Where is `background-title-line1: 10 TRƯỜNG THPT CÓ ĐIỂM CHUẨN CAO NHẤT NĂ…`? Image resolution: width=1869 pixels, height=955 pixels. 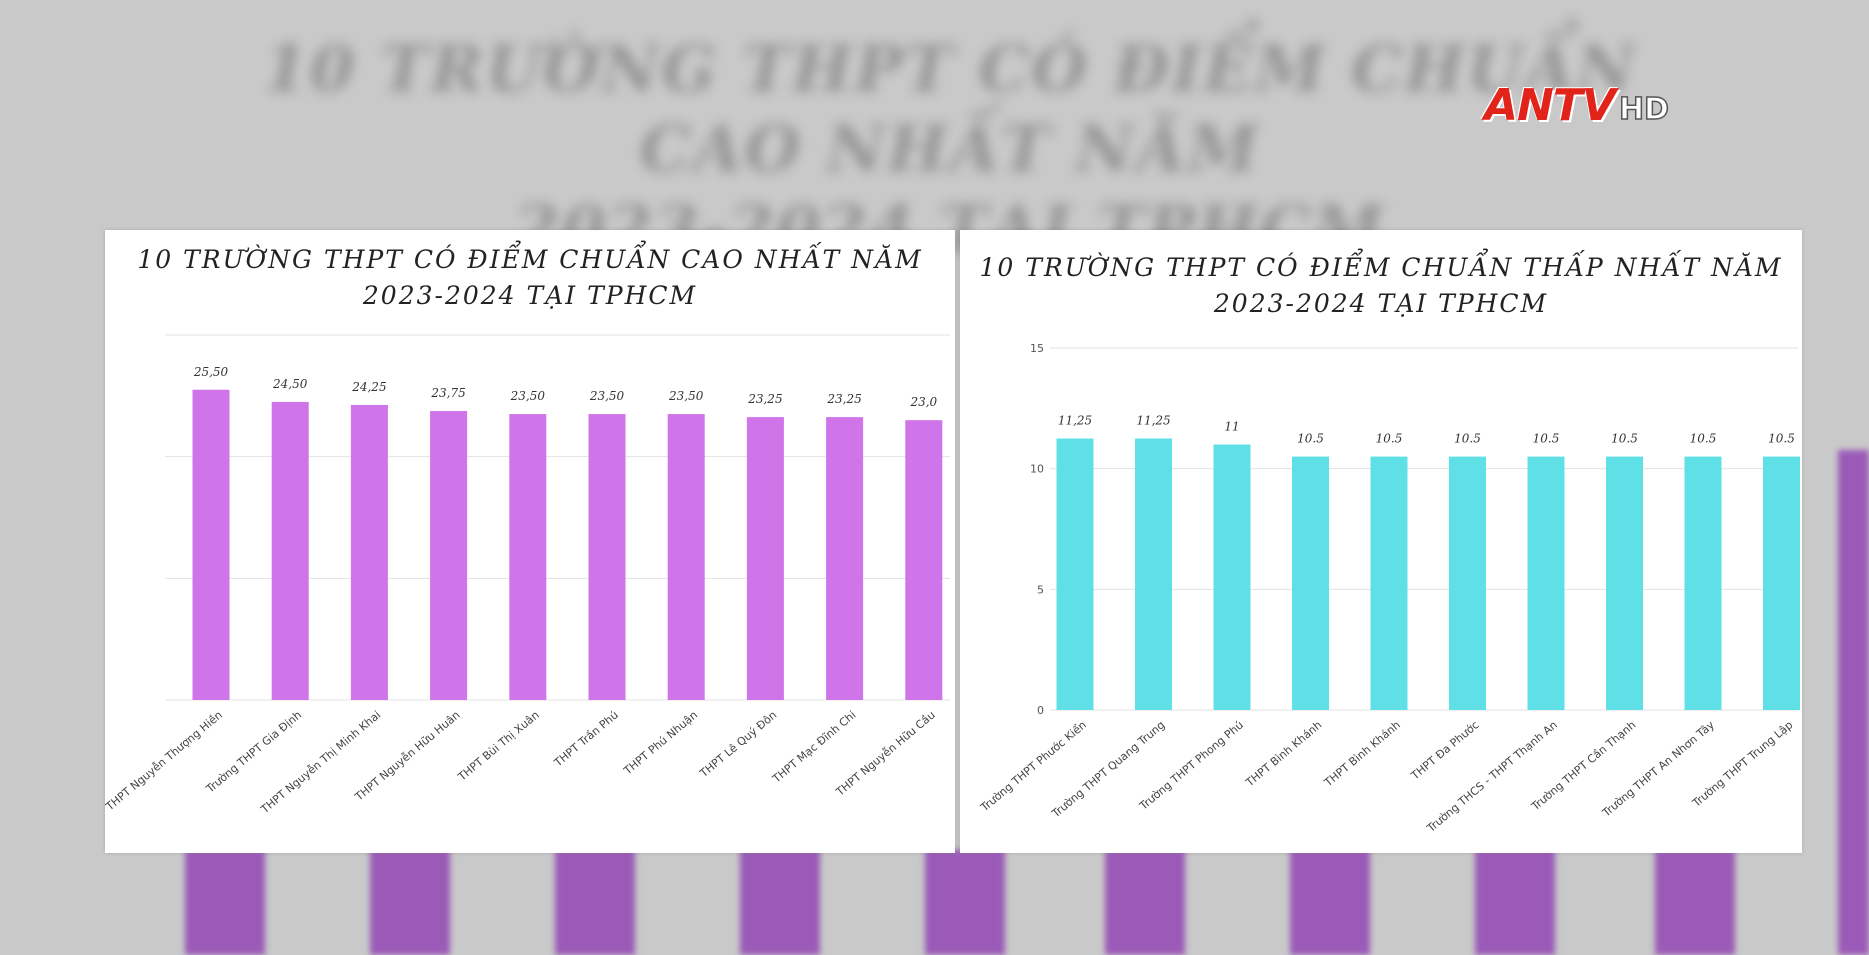
background-title-line1: 10 TRƯỜNG THPT CÓ ĐIỂM CHUẨN CAO NHẤT NĂ… is located at coordinates (950, 109).